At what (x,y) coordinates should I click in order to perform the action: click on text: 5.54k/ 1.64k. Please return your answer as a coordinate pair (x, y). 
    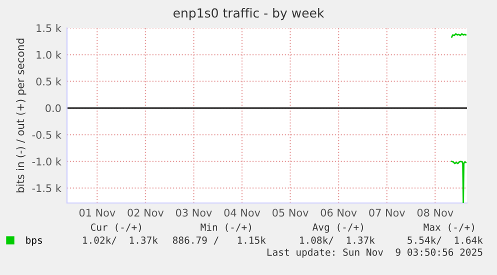
    Looking at the image, I should click on (445, 240).